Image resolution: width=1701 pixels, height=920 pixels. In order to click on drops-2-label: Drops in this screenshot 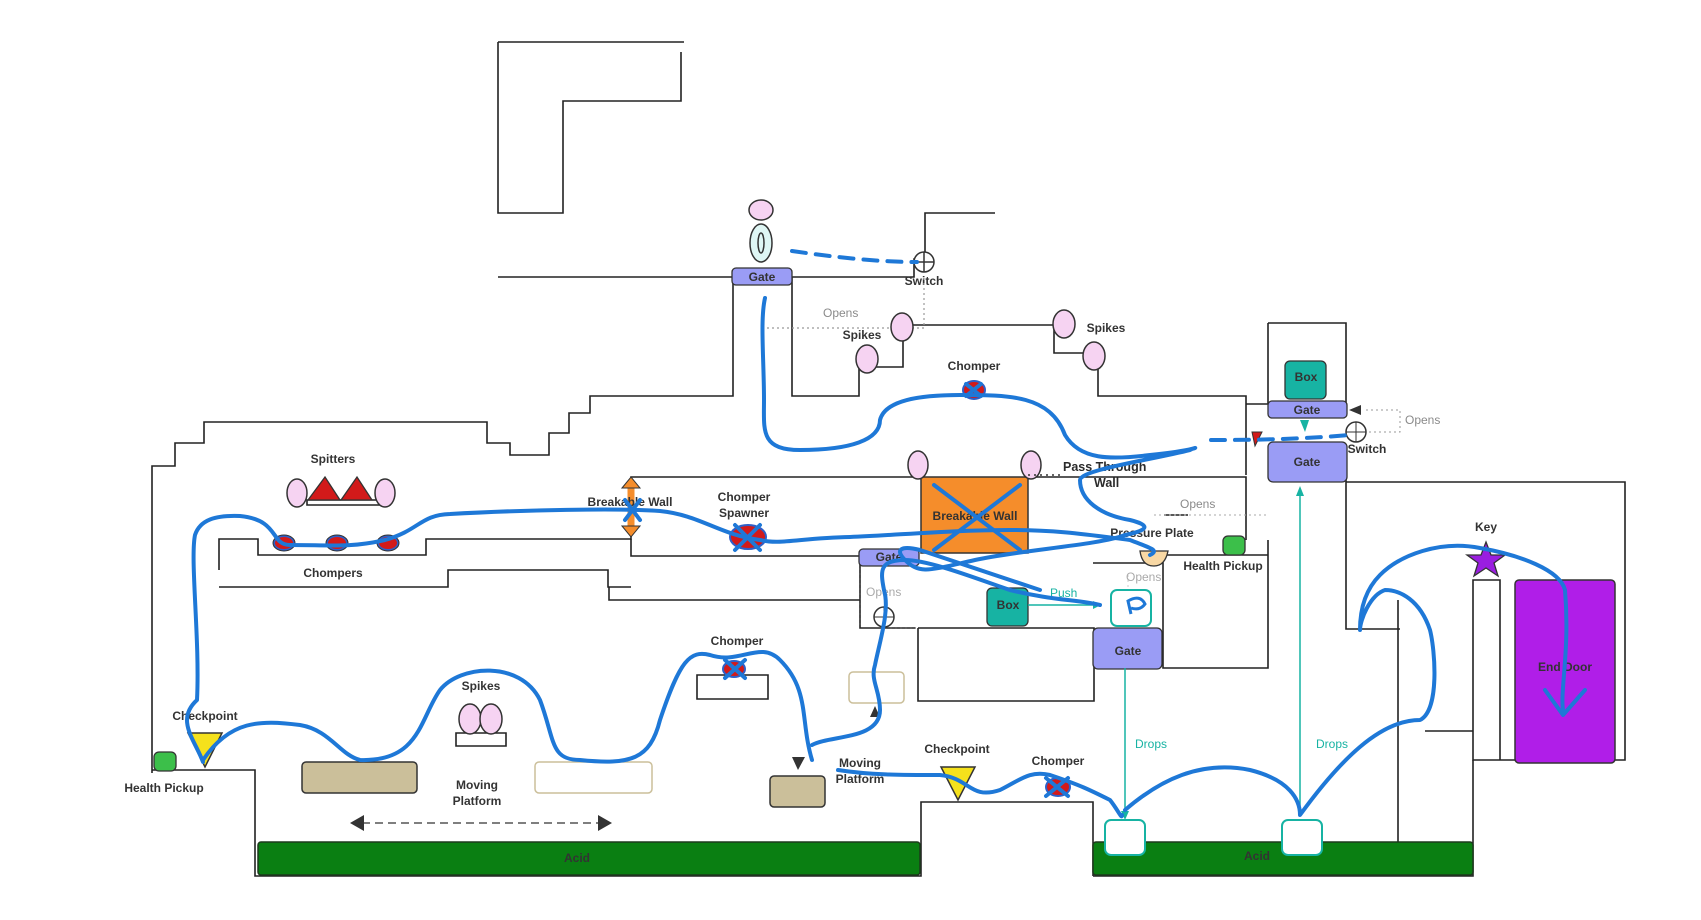, I will do `click(1332, 744)`.